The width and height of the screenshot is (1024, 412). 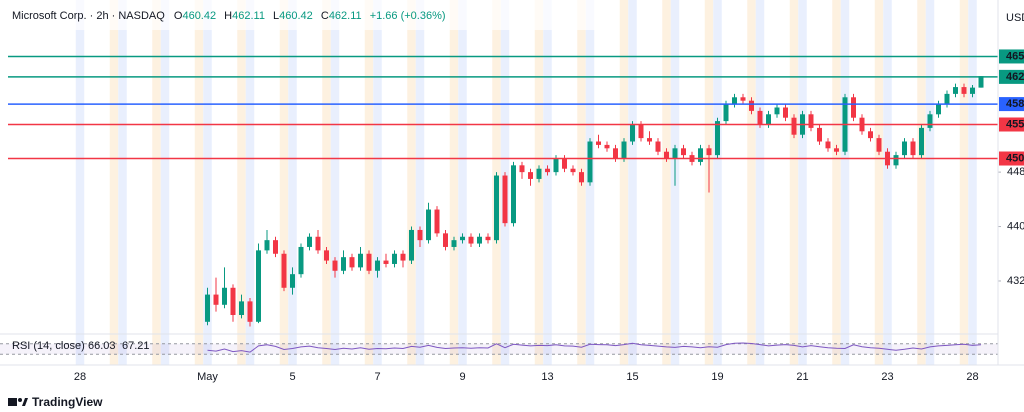 What do you see at coordinates (18, 402) in the screenshot?
I see `logo` at bounding box center [18, 402].